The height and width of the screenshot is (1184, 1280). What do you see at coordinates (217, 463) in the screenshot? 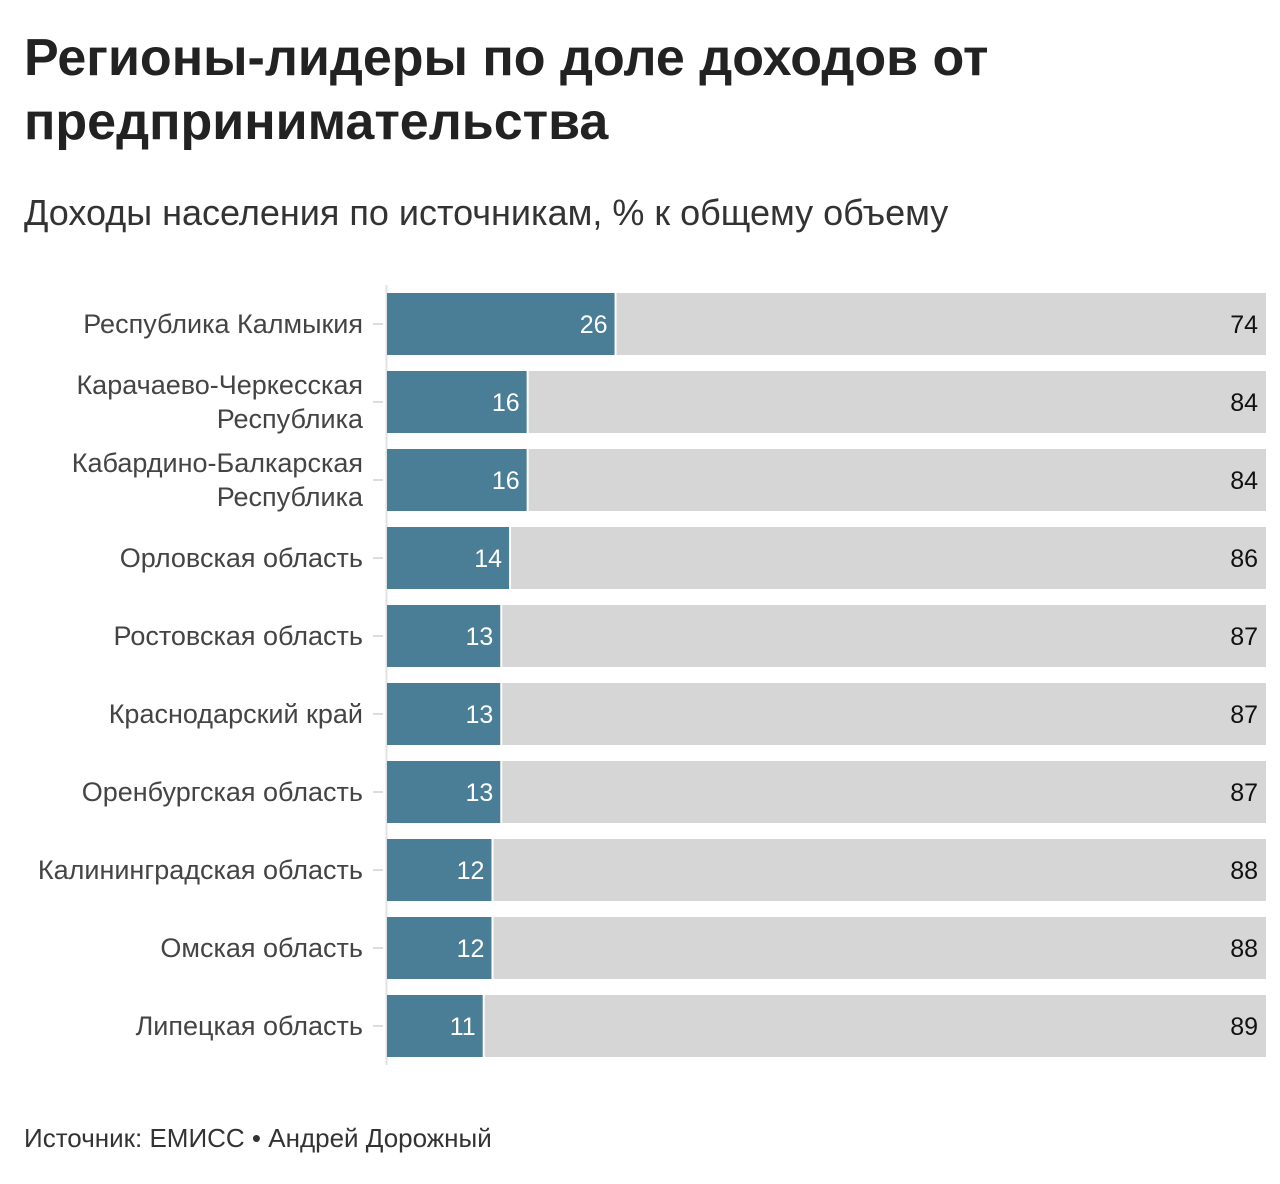
I see `category-label-line: Кабардино-Балкарская` at bounding box center [217, 463].